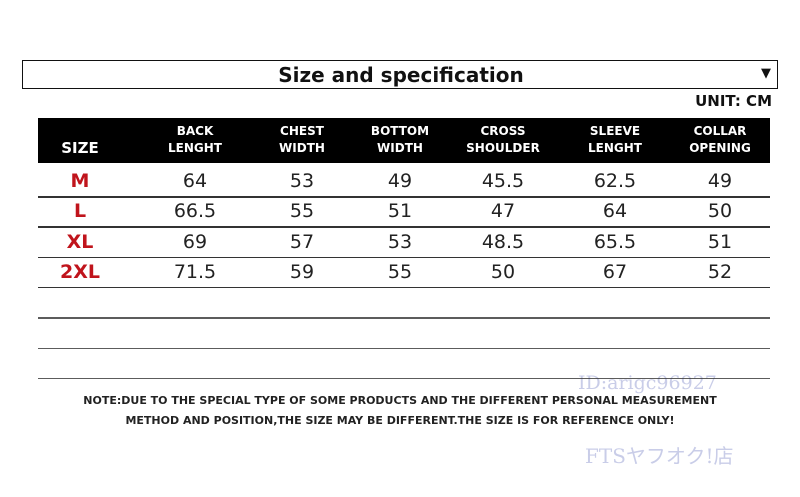 This screenshot has width=800, height=497. I want to click on title-bar: Size and specification ▼, so click(400, 74).